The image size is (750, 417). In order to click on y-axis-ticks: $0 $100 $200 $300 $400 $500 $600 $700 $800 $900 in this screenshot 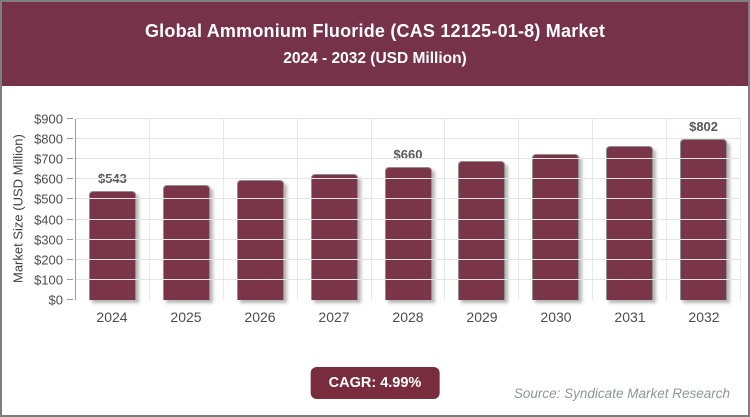, I will do `click(37, 210)`.